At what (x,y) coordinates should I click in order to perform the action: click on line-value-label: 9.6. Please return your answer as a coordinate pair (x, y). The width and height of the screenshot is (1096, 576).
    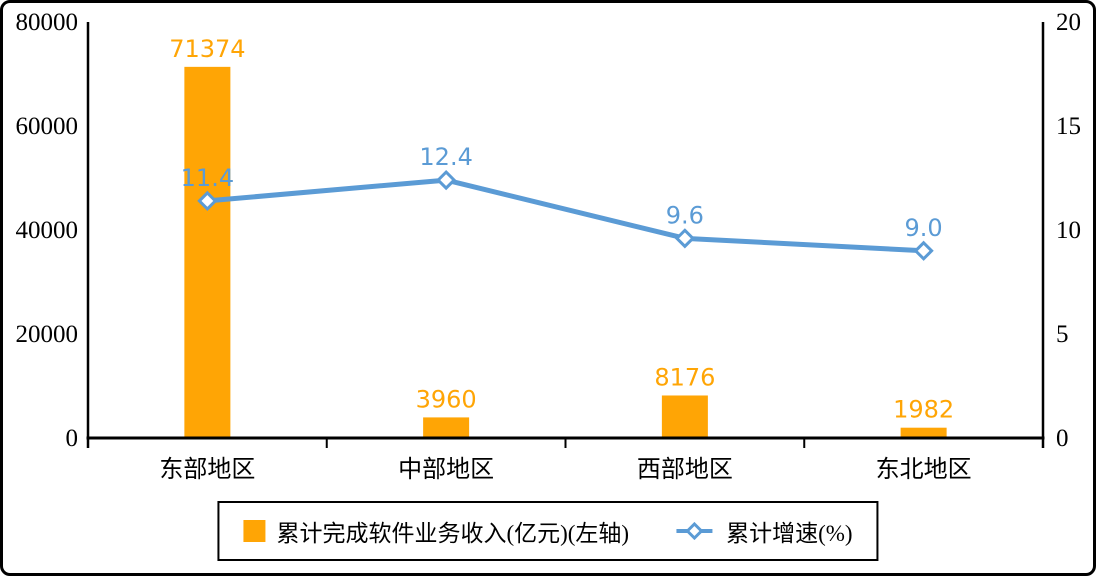
    Looking at the image, I should click on (685, 215).